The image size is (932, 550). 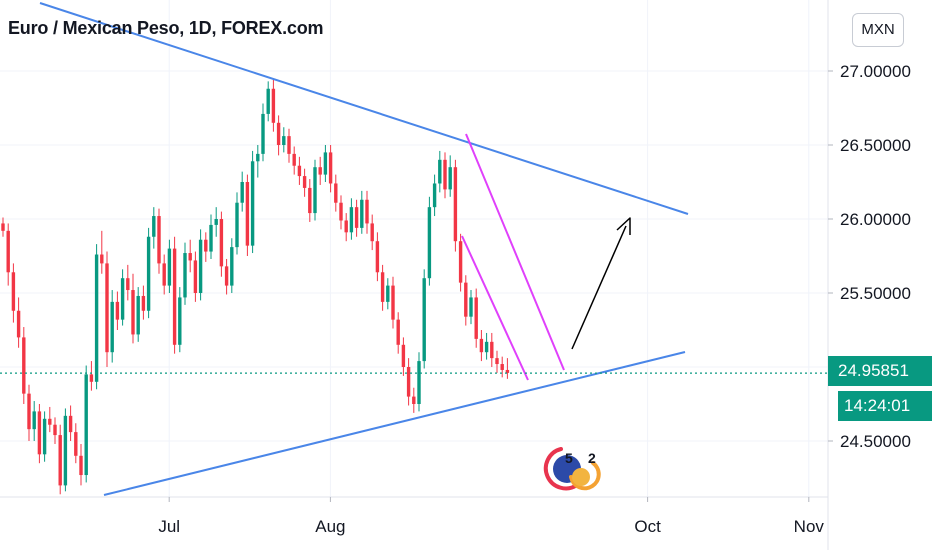 I want to click on y-tick-label: 25.50000, so click(x=875, y=293).